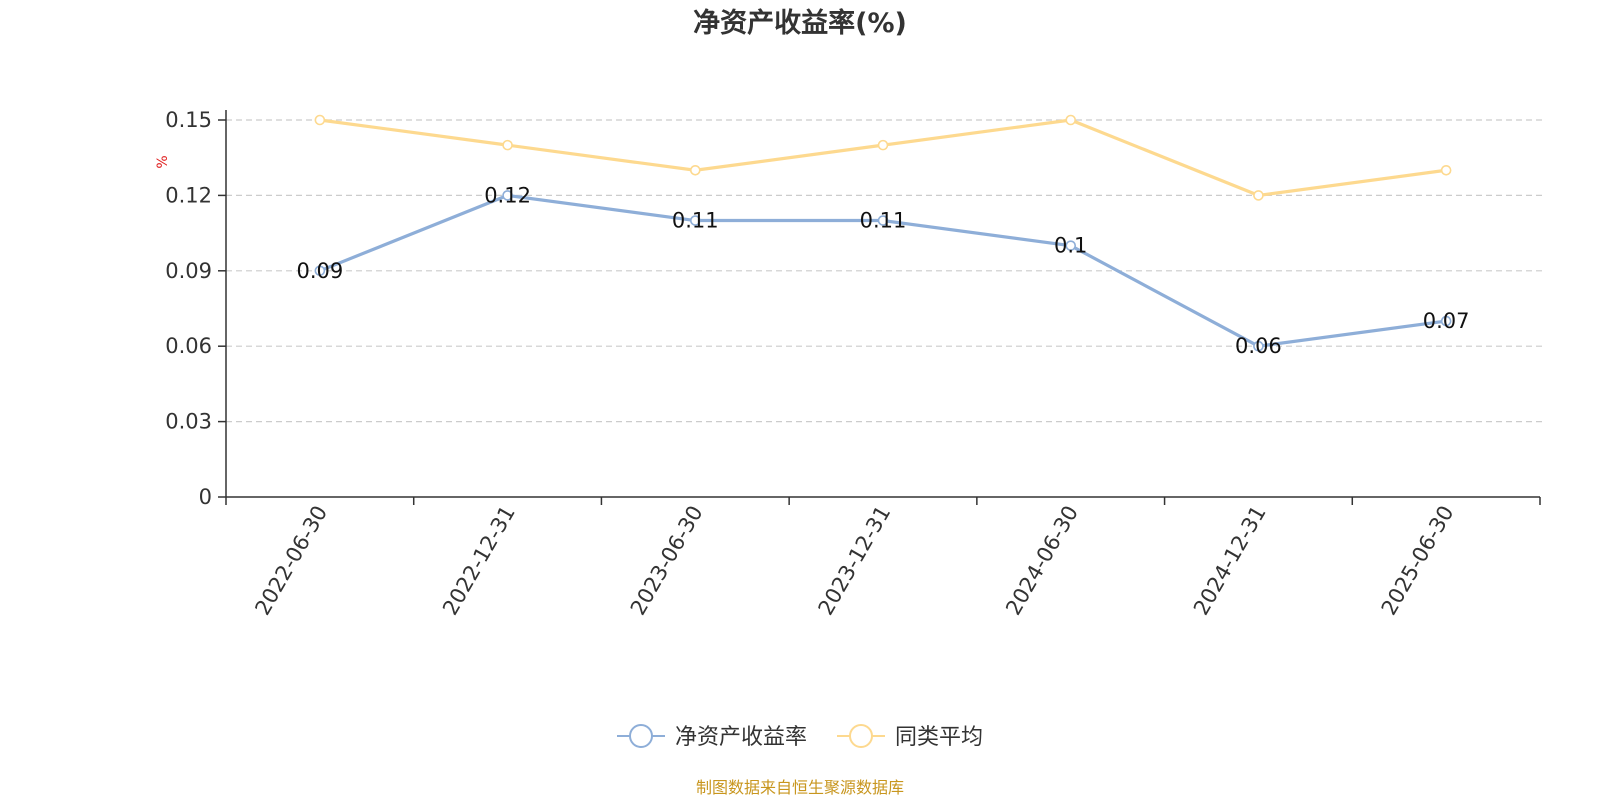 The image size is (1600, 800). I want to click on x-tick-label: 2025-06-30, so click(1418, 561).